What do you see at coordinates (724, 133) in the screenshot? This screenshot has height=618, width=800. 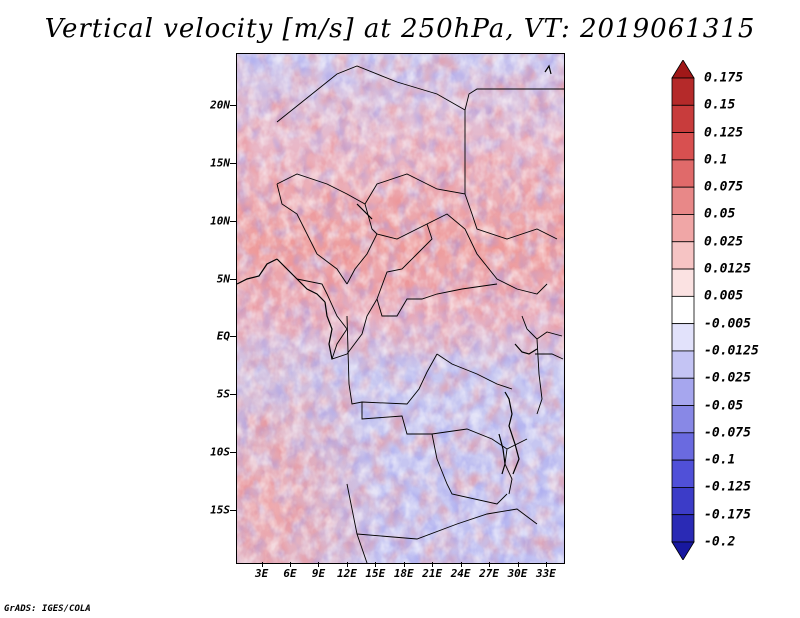 I see `colorbar-tick-label: 0.125` at bounding box center [724, 133].